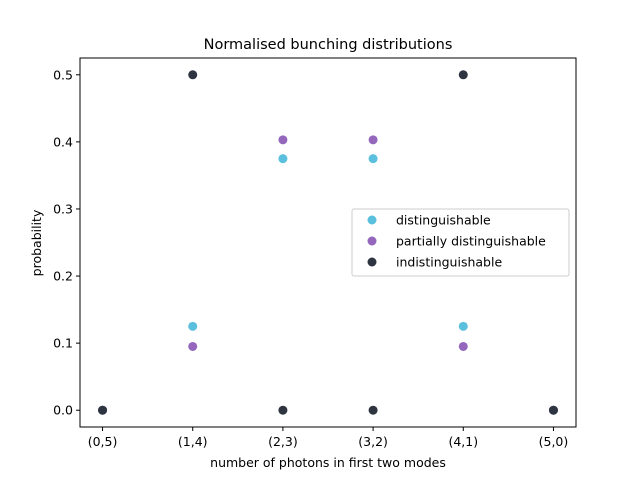 The image size is (640, 480). What do you see at coordinates (471, 241) in the screenshot?
I see `legend-label: partially distinguishable` at bounding box center [471, 241].